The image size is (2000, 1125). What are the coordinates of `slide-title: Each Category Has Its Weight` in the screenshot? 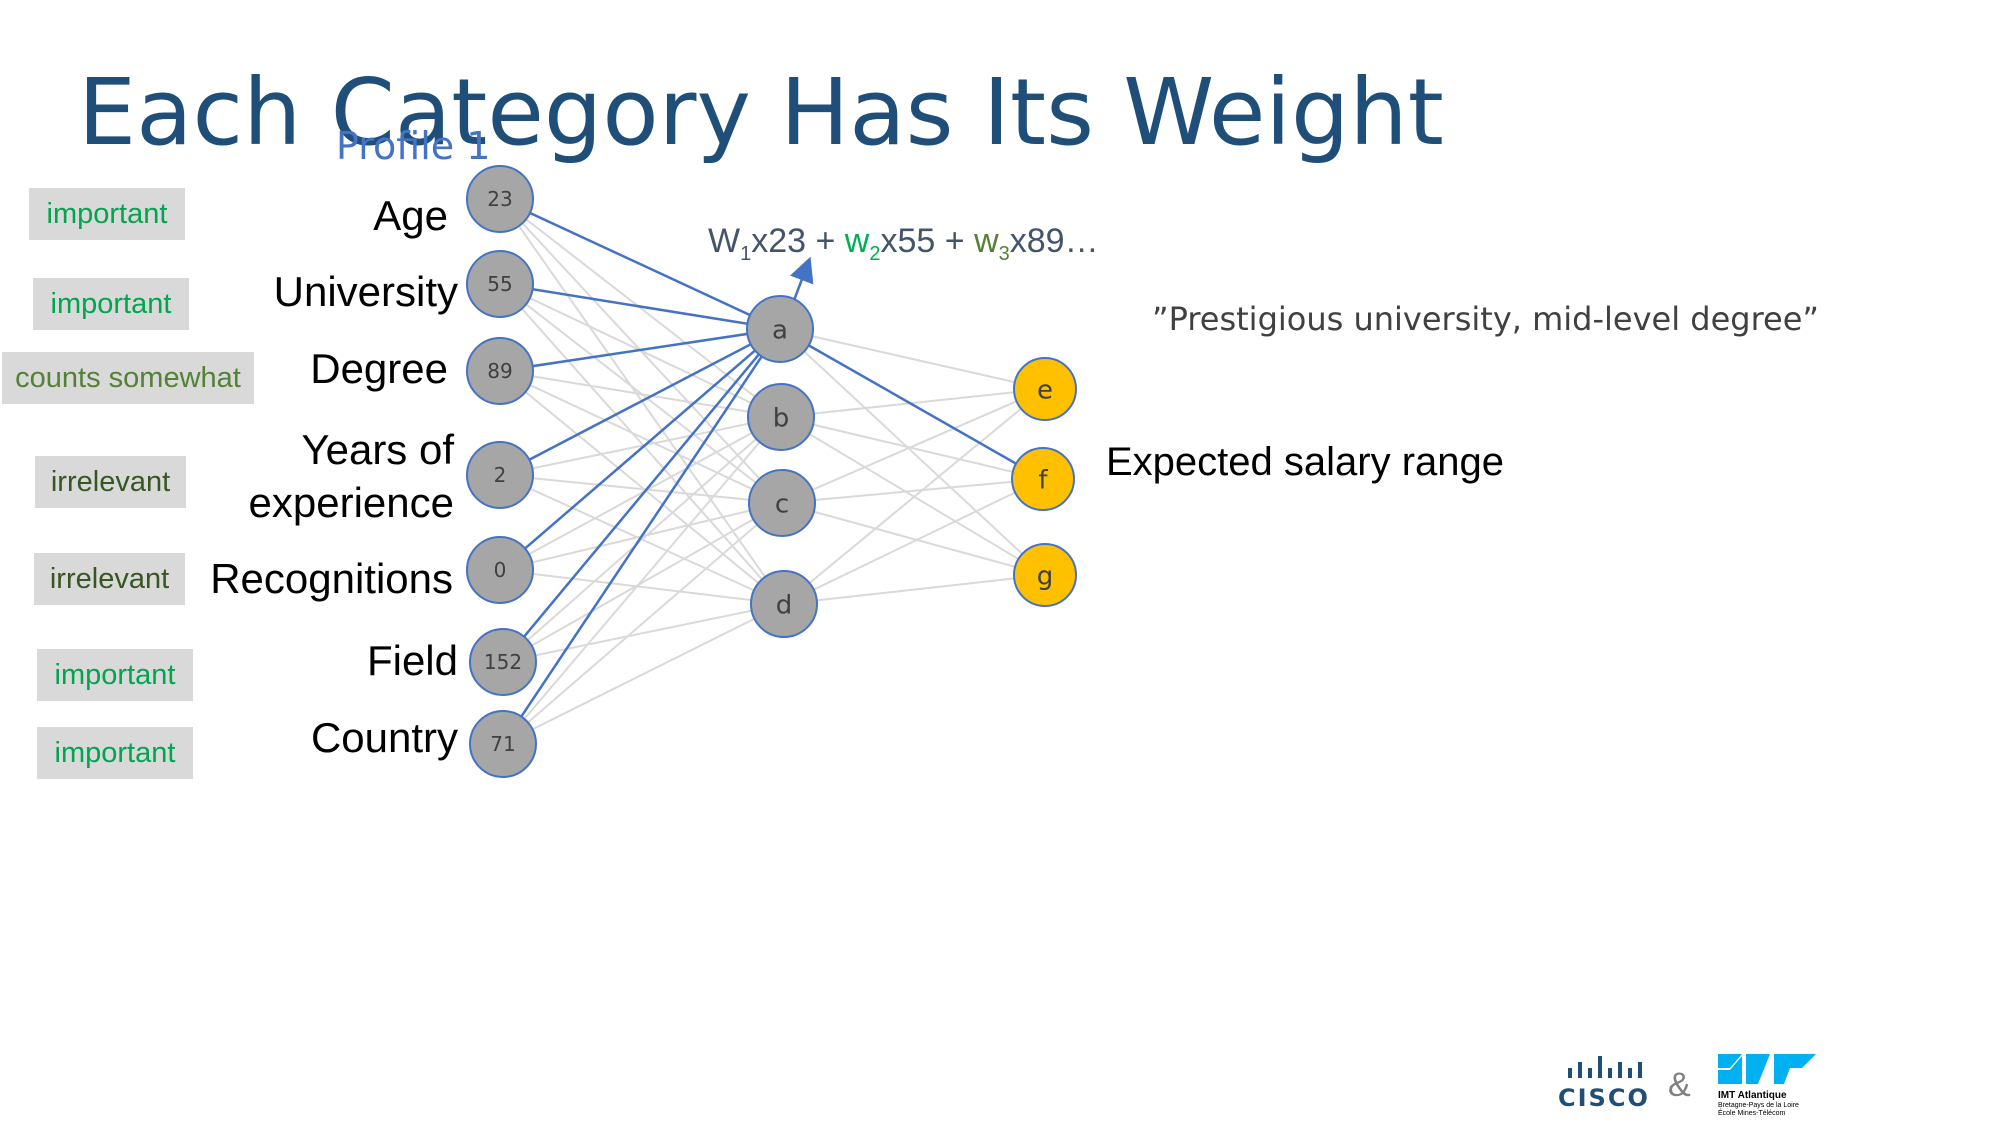 It's located at (761, 112).